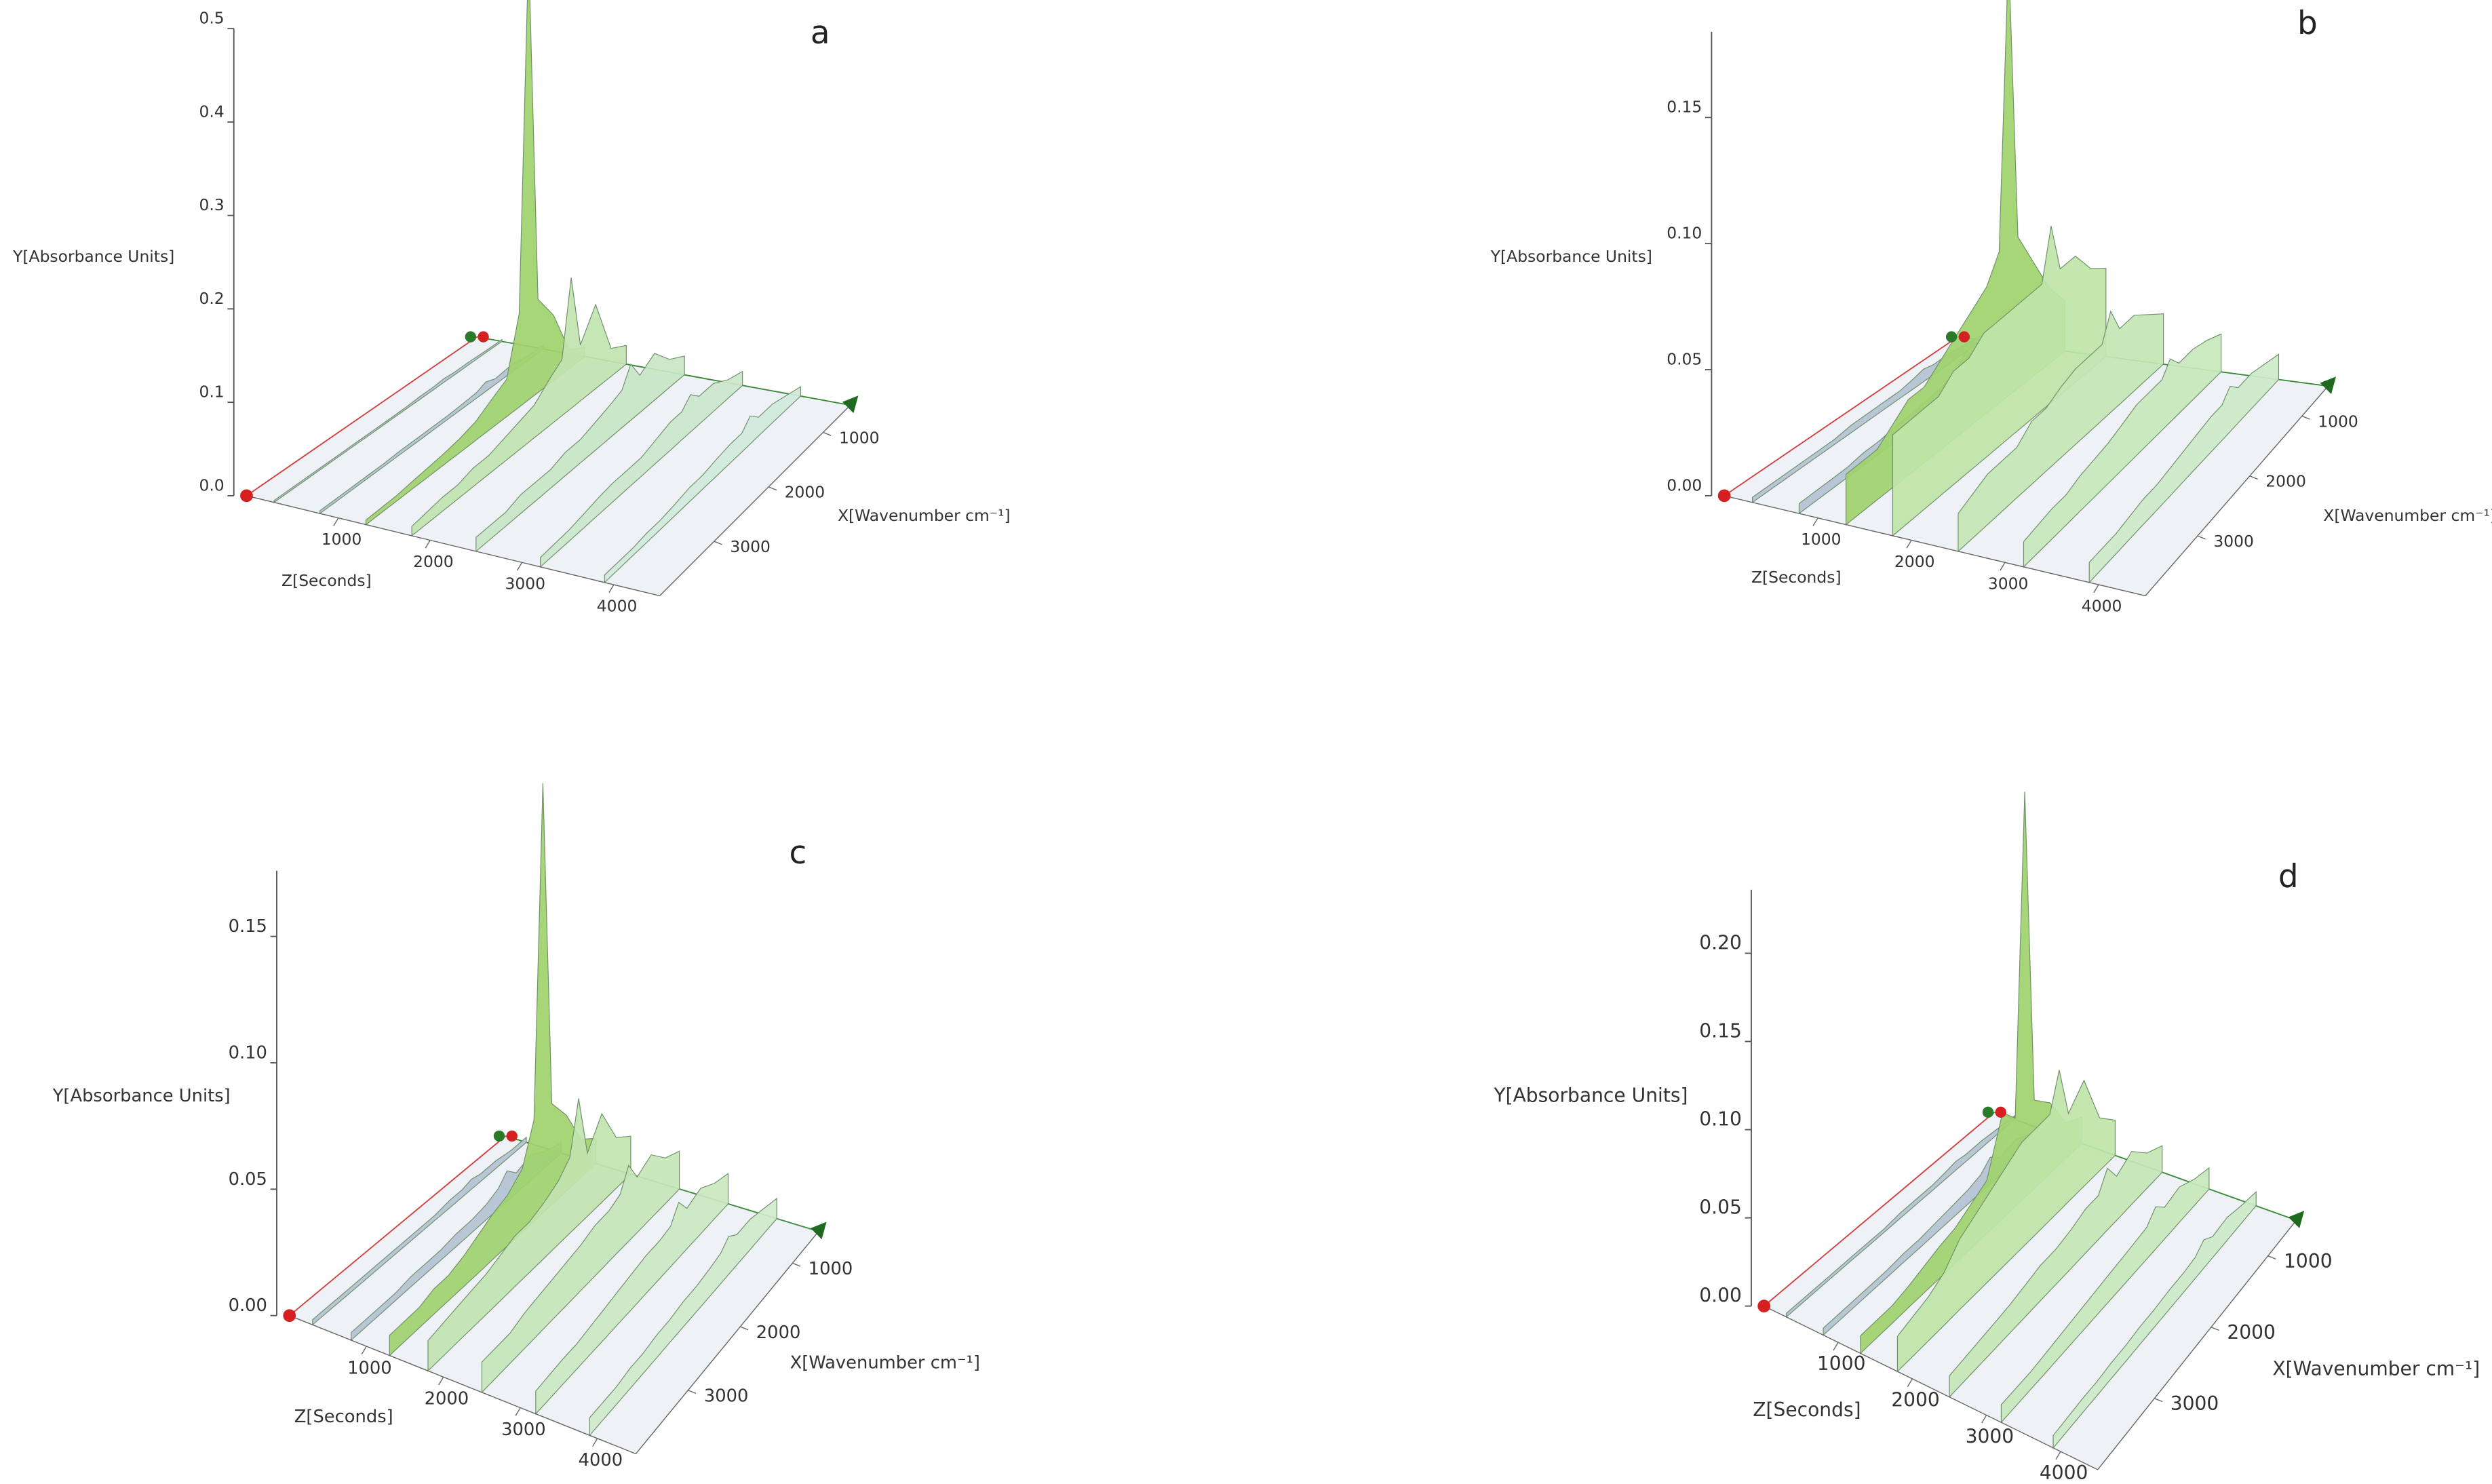  What do you see at coordinates (211, 298) in the screenshot?
I see `y-tick-label: 0.2` at bounding box center [211, 298].